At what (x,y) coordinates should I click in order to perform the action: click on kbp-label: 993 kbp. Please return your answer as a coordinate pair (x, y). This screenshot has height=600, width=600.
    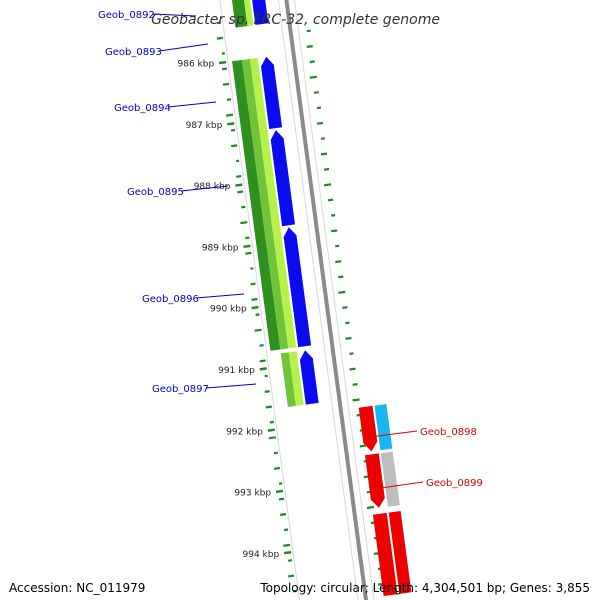
    Looking at the image, I should click on (252, 494).